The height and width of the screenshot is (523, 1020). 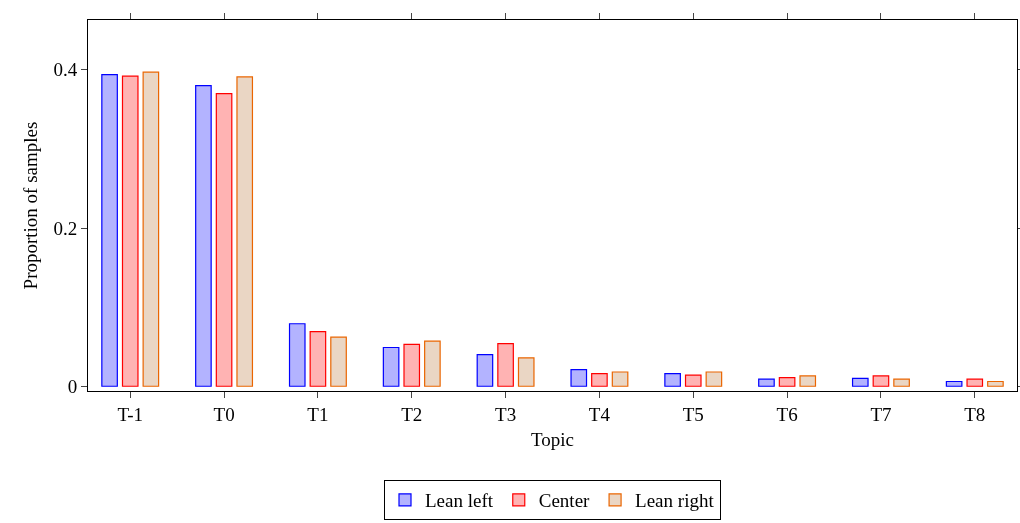 I want to click on legend-label: Lean right, so click(x=675, y=501).